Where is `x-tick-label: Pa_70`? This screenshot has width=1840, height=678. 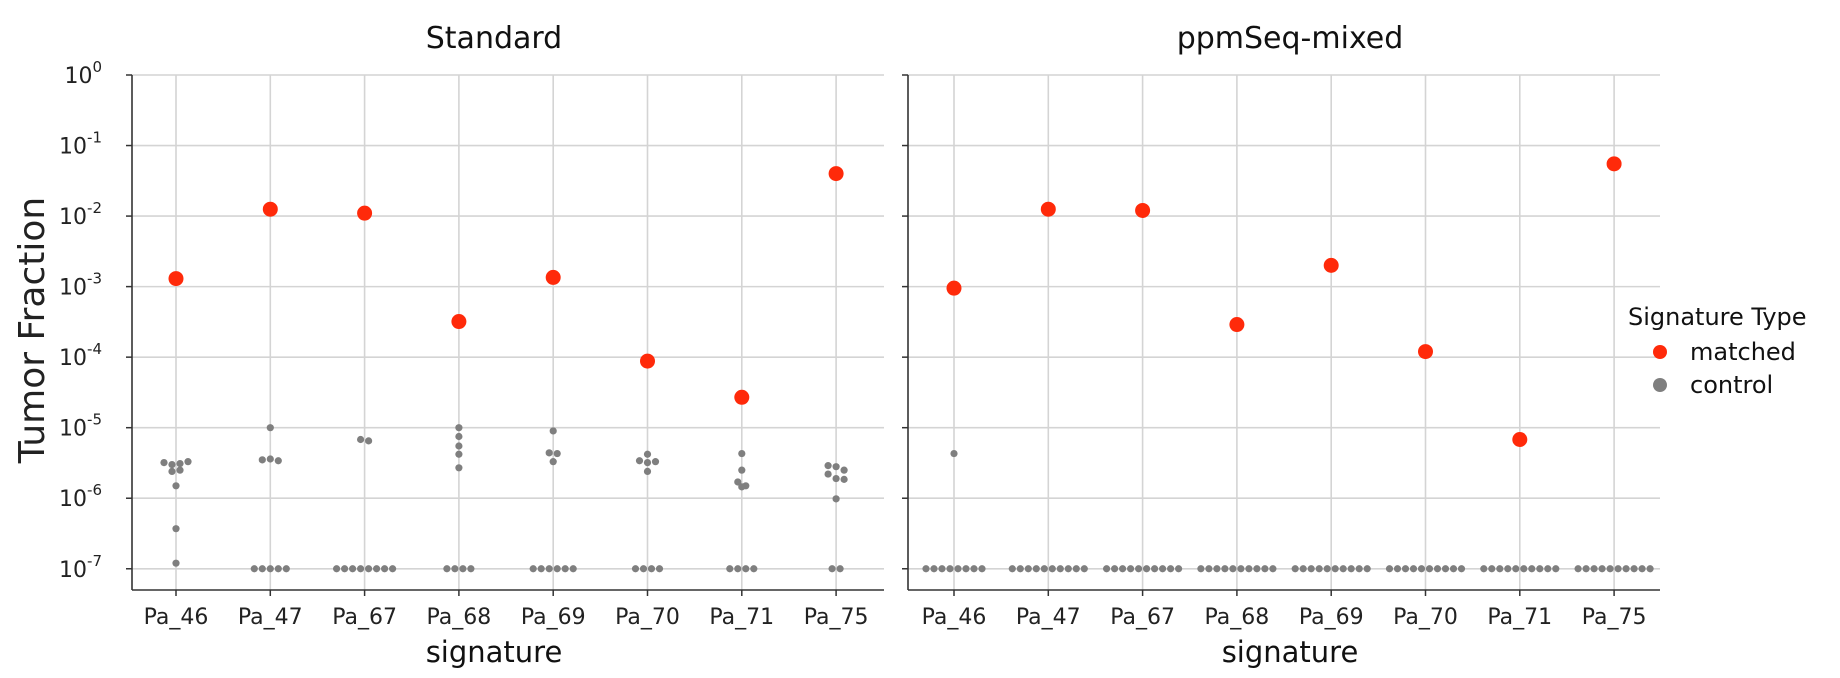
x-tick-label: Pa_70 is located at coordinates (647, 617).